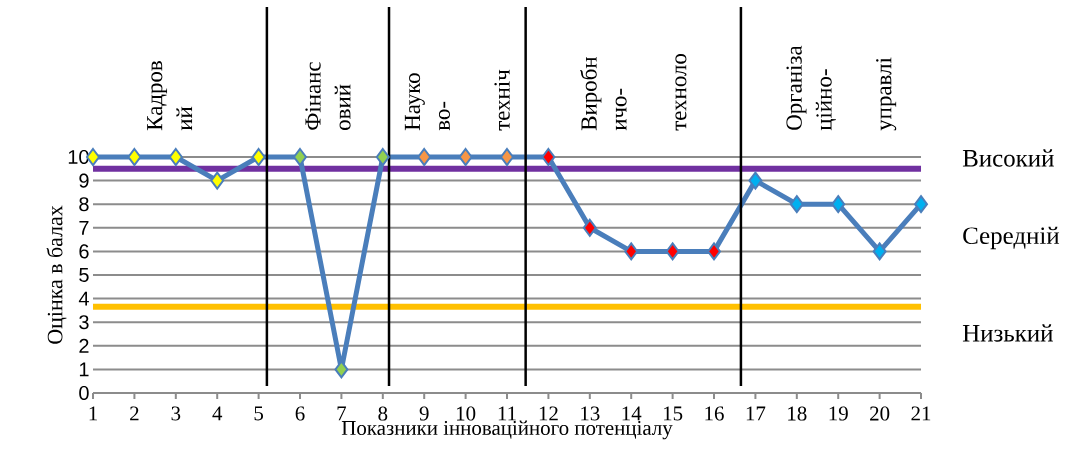 The image size is (1092, 450). Describe the element at coordinates (300, 413) in the screenshot. I see `x-tick-label: 6` at that location.